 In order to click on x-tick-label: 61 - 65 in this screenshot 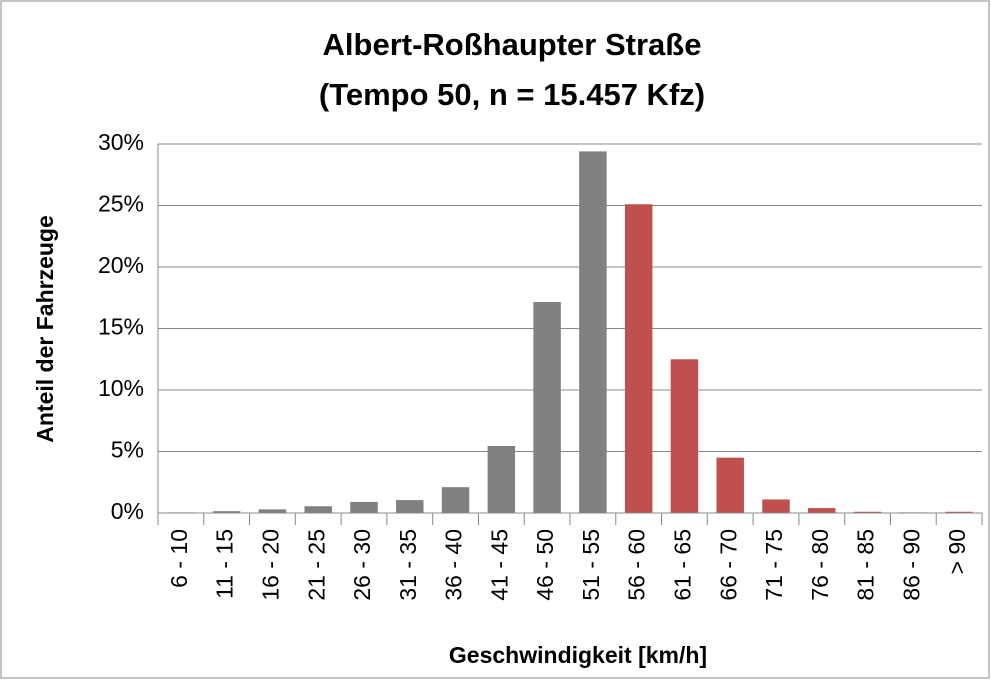, I will do `click(683, 565)`.